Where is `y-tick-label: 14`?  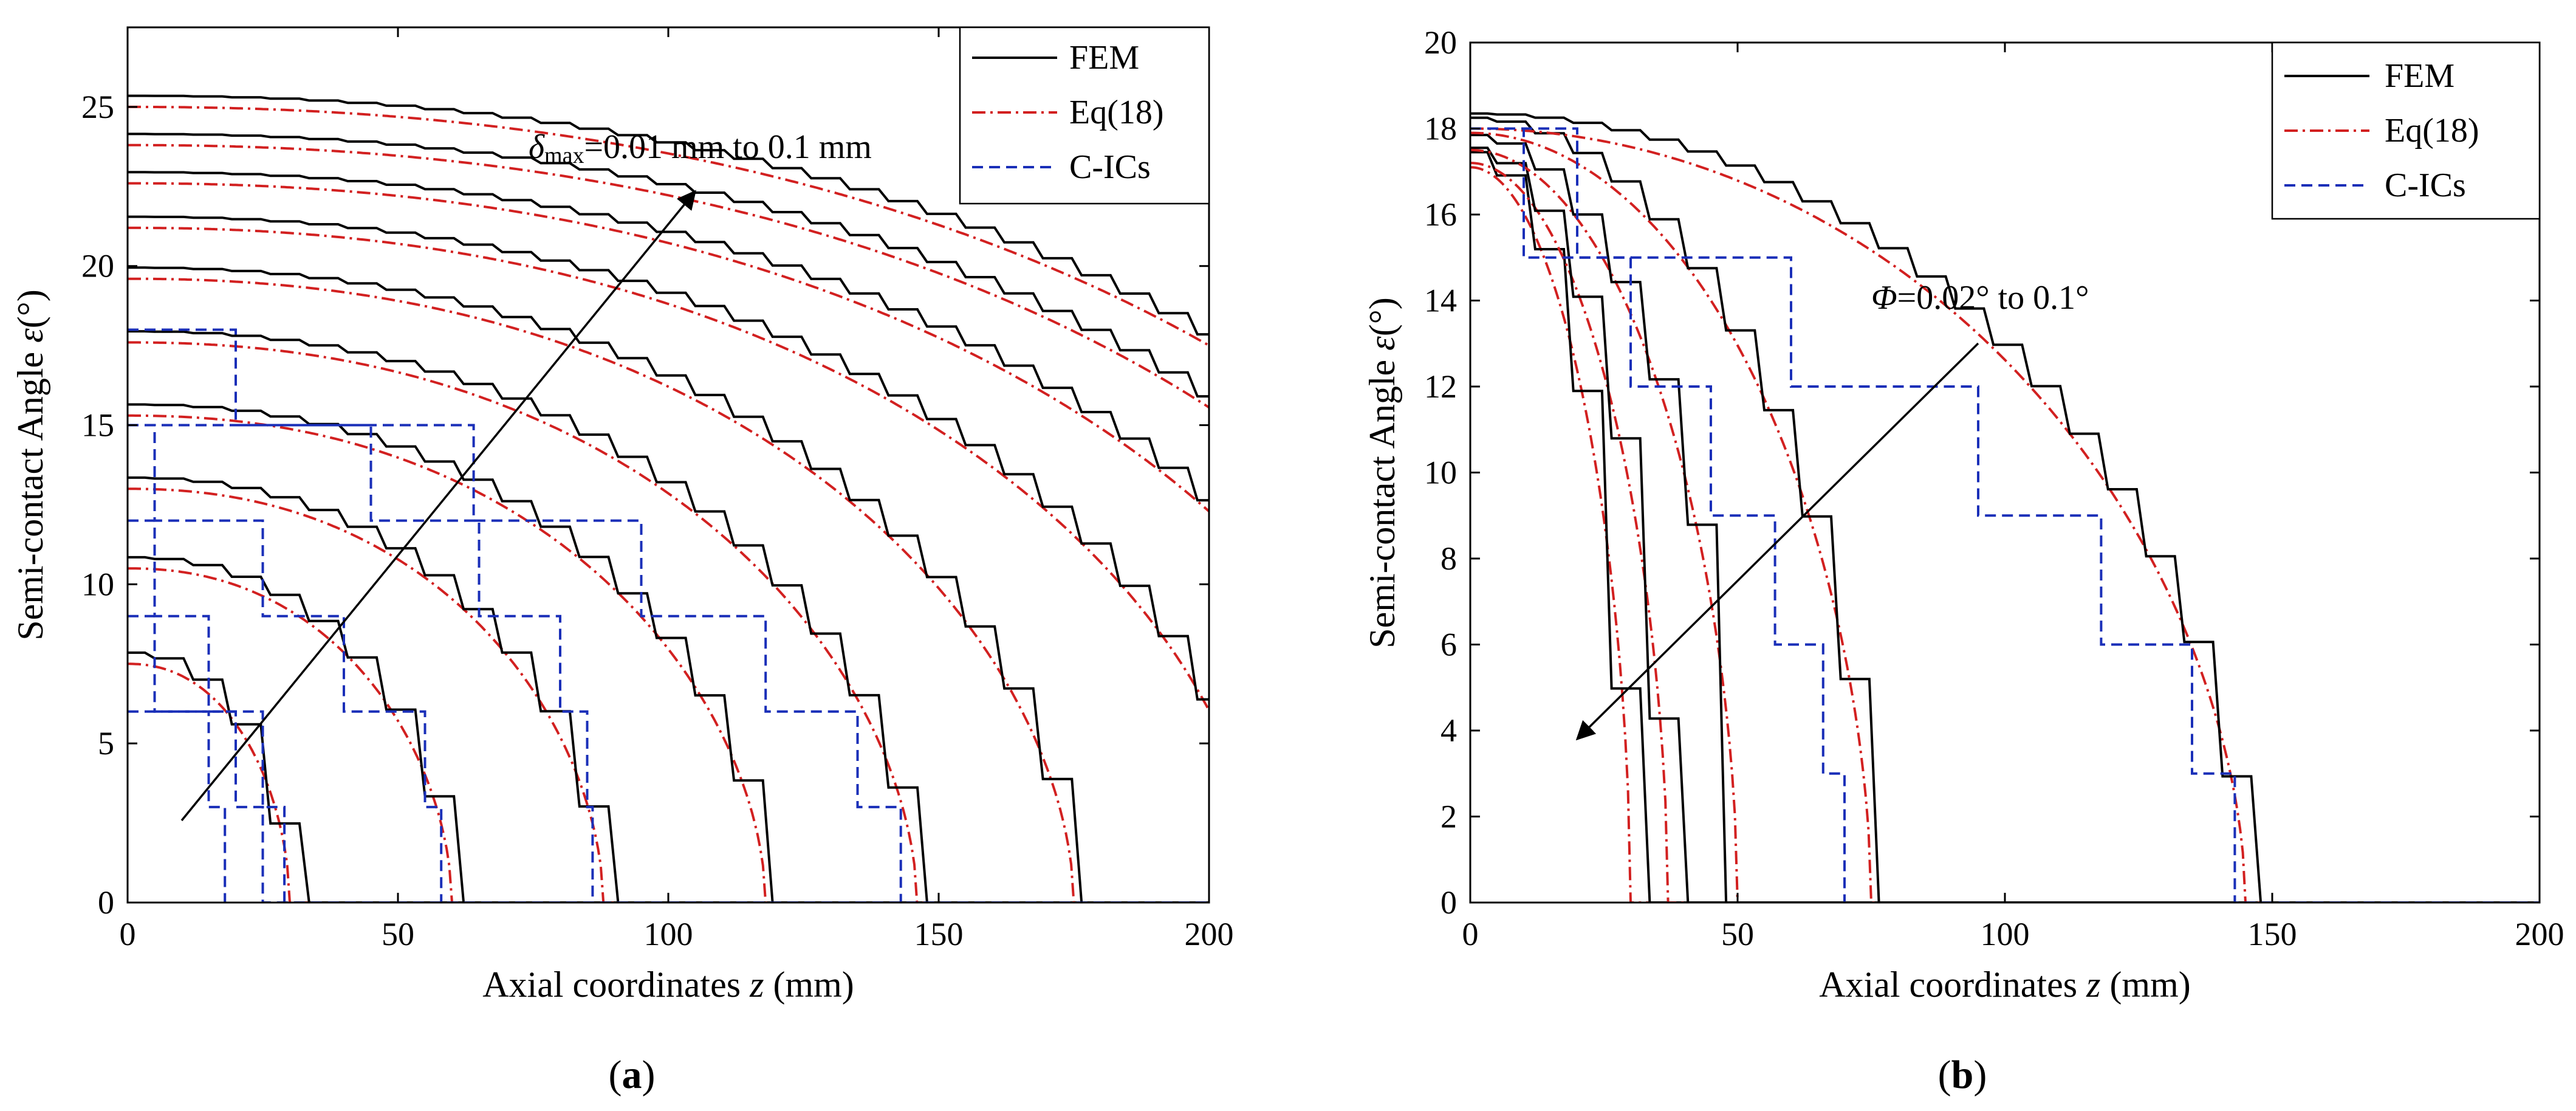
y-tick-label: 14 is located at coordinates (1440, 301).